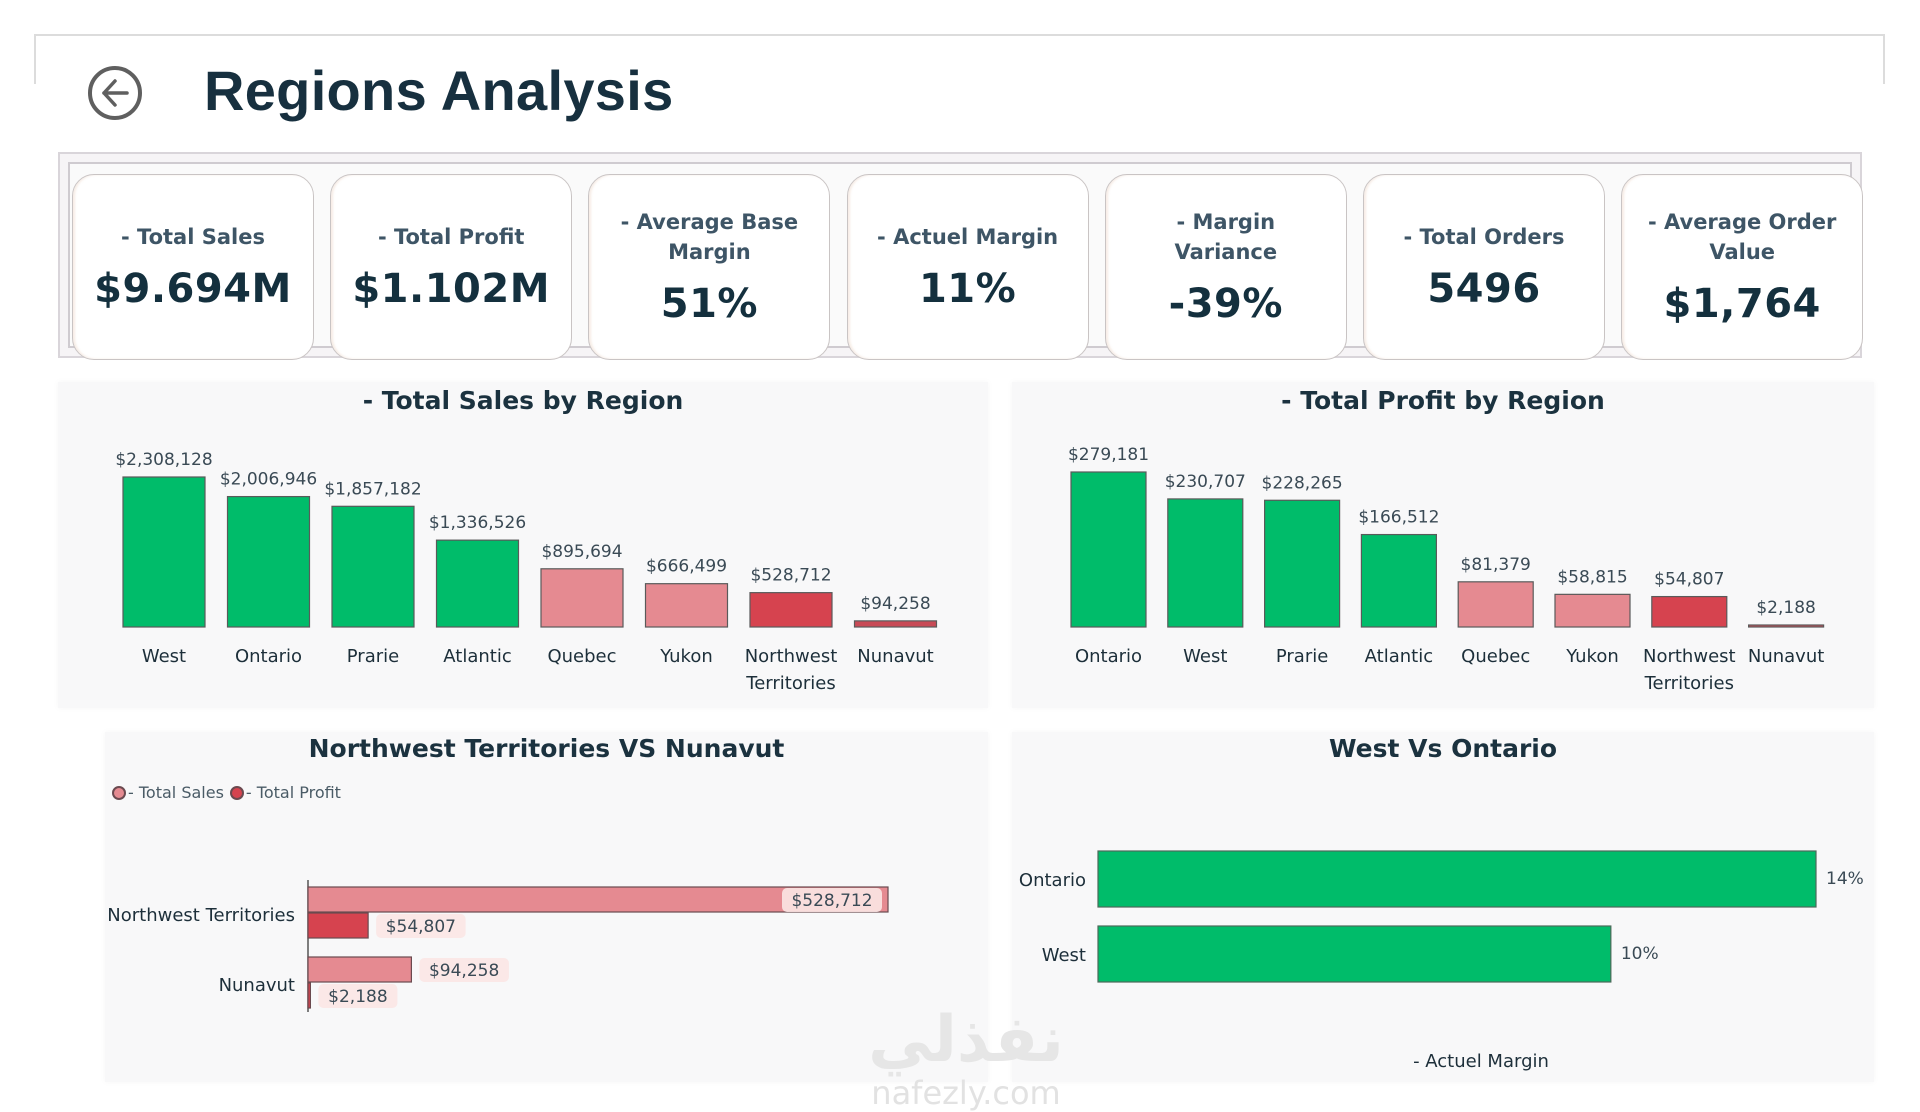 Image resolution: width=1920 pixels, height=1112 pixels. Describe the element at coordinates (1592, 577) in the screenshot. I see `data-label: $58,815` at that location.